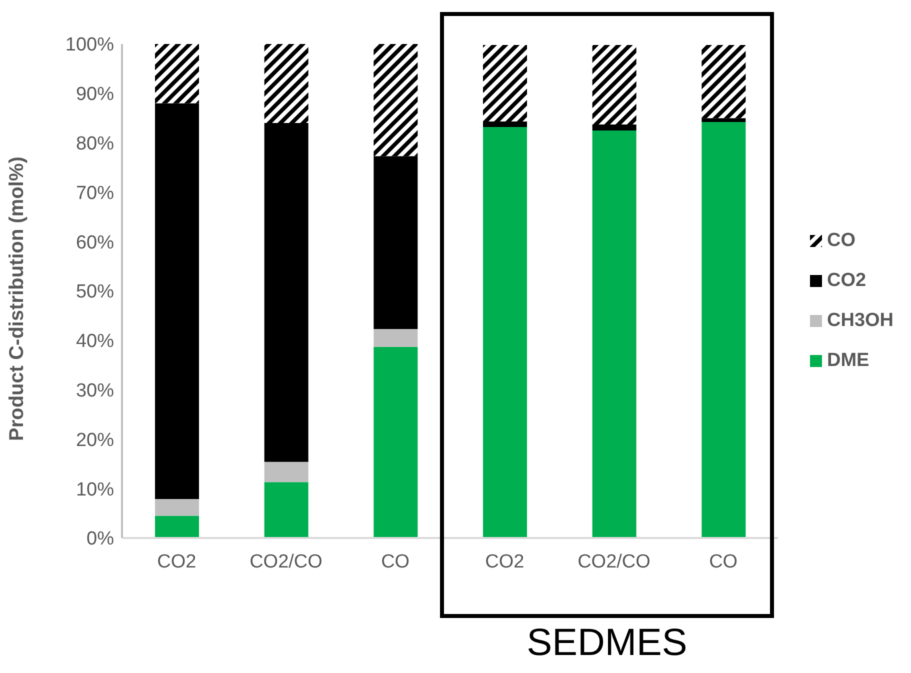 The image size is (911, 673). What do you see at coordinates (848, 361) in the screenshot?
I see `legend-label: DME` at bounding box center [848, 361].